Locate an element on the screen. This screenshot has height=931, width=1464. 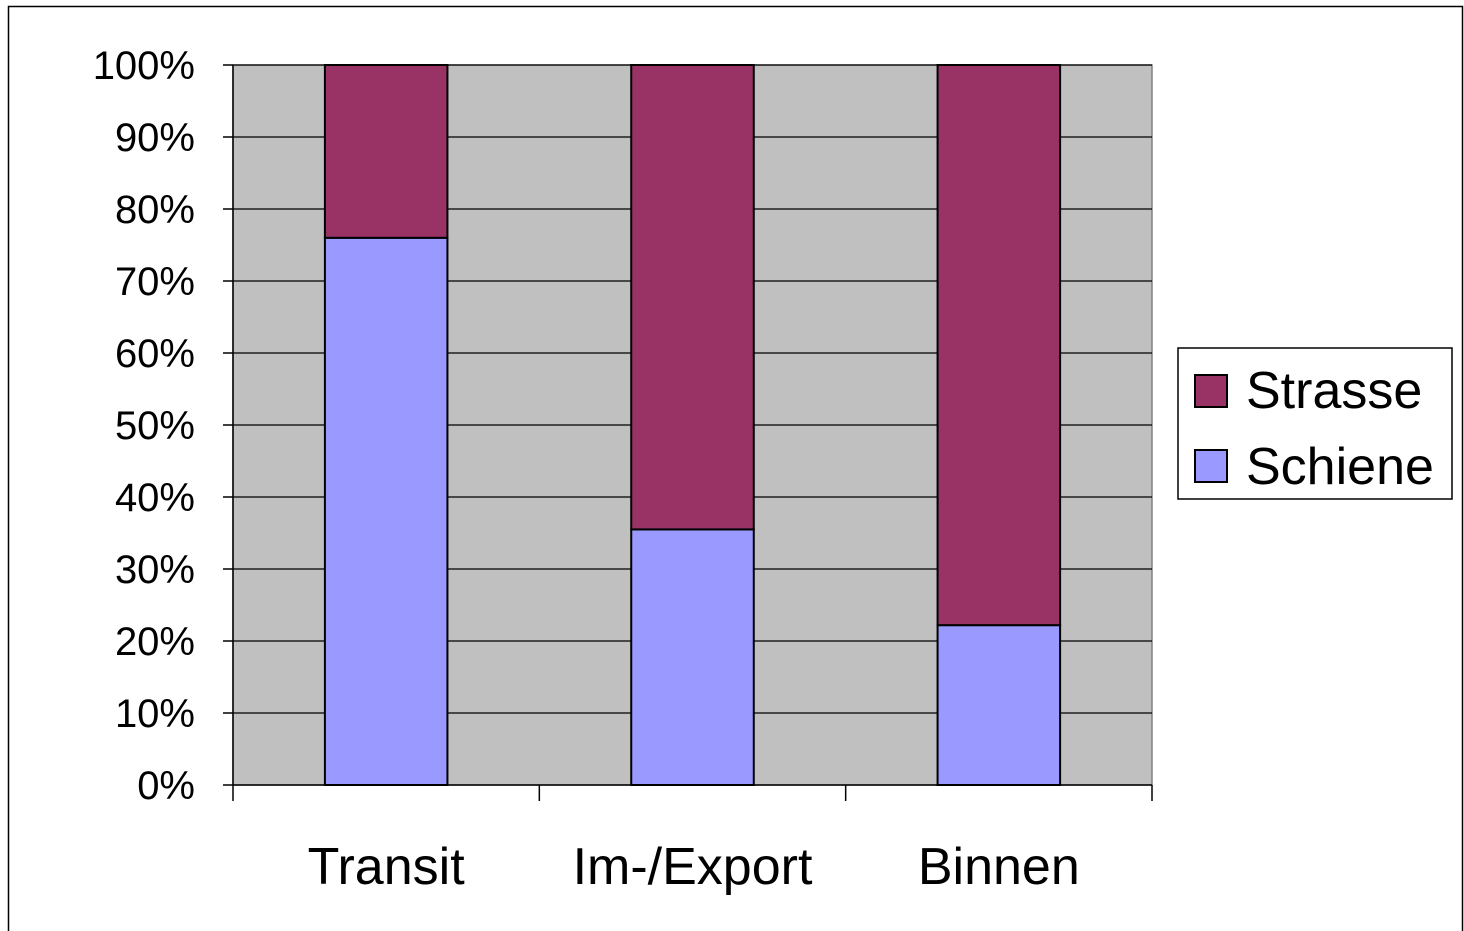
legend-swatch-strasse is located at coordinates (1211, 391).